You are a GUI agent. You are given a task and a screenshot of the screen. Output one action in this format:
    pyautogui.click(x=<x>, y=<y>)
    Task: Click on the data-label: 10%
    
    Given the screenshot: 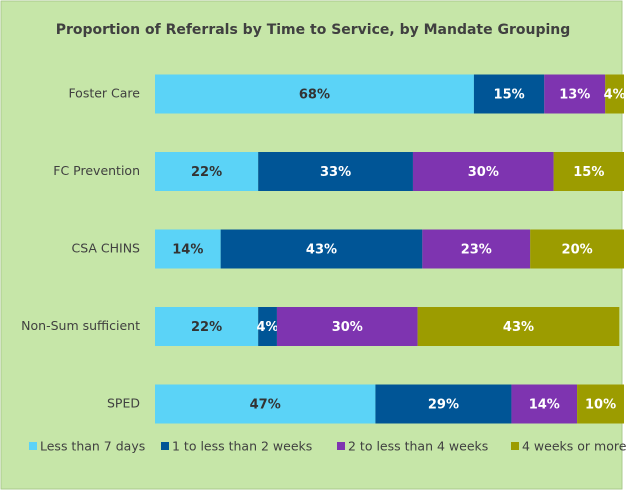 What is the action you would take?
    pyautogui.click(x=600, y=405)
    